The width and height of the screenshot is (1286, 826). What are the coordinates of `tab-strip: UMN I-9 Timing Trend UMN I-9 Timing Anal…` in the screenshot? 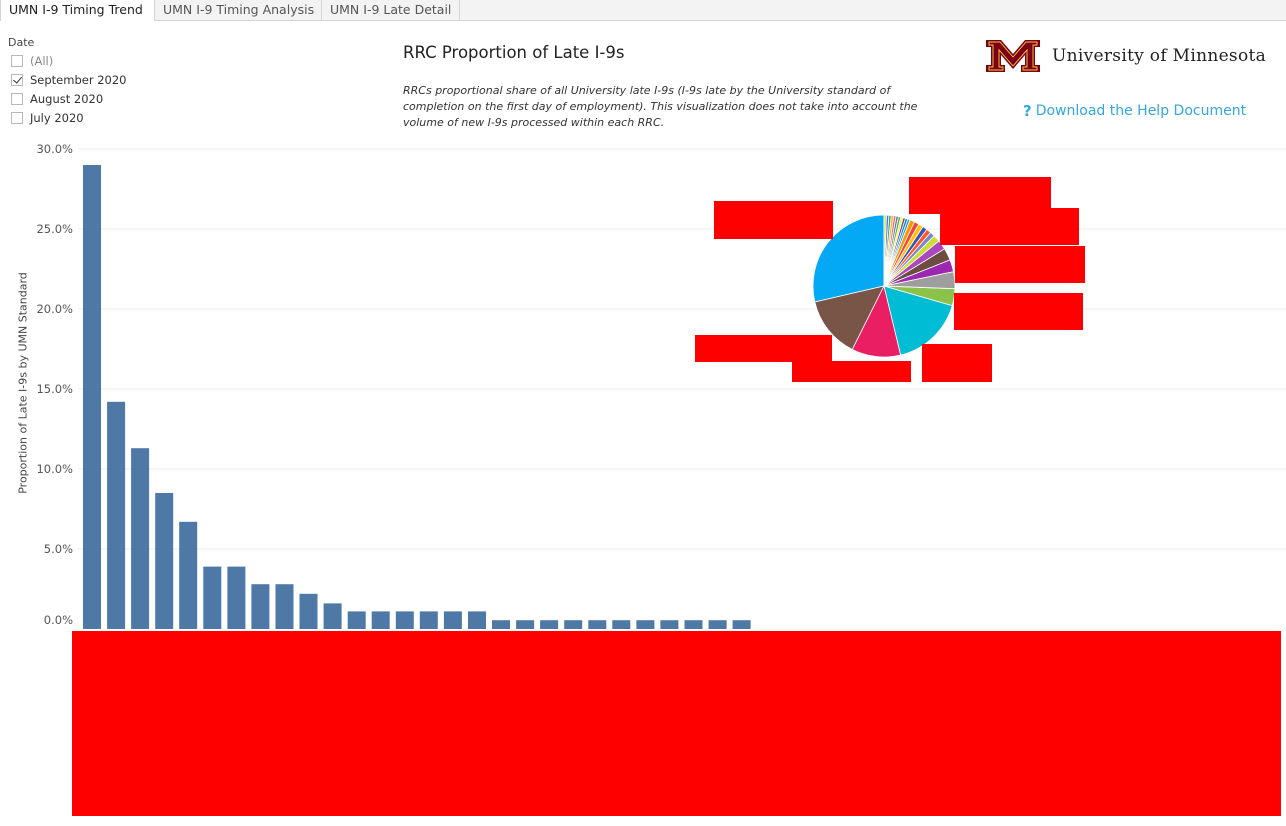 It's located at (643, 10).